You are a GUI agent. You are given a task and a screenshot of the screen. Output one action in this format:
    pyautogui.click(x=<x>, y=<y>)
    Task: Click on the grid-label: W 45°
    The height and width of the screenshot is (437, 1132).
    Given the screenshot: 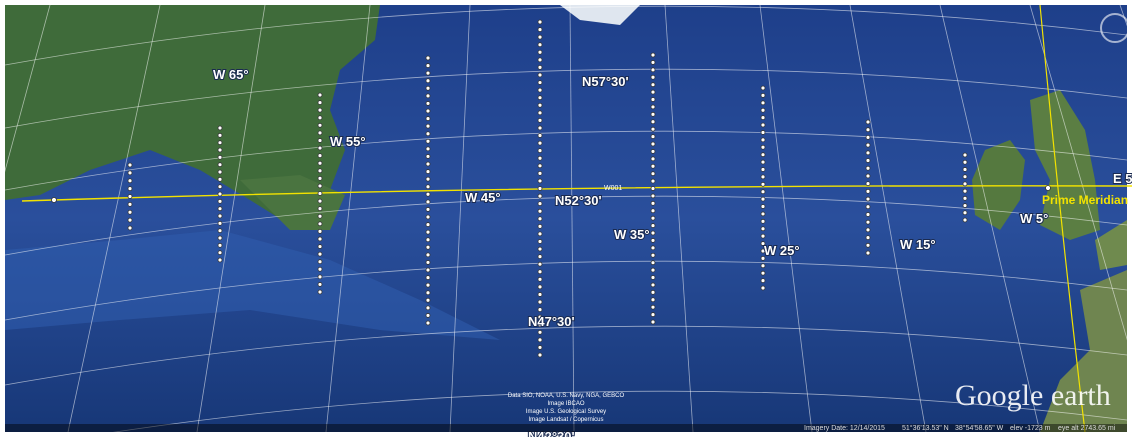 What is the action you would take?
    pyautogui.click(x=483, y=197)
    